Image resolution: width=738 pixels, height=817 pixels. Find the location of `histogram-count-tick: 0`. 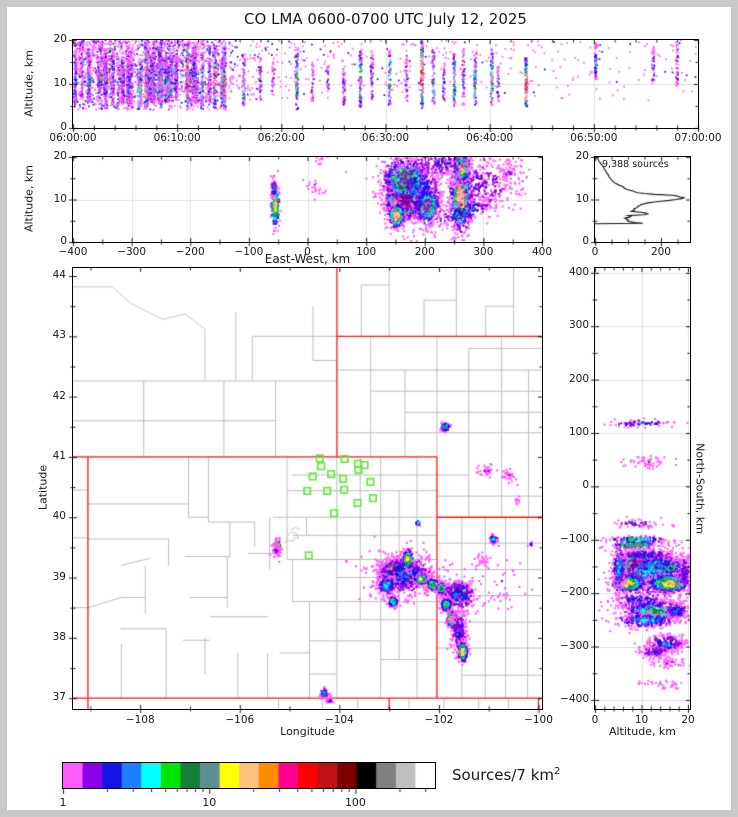

histogram-count-tick: 0 is located at coordinates (595, 252).